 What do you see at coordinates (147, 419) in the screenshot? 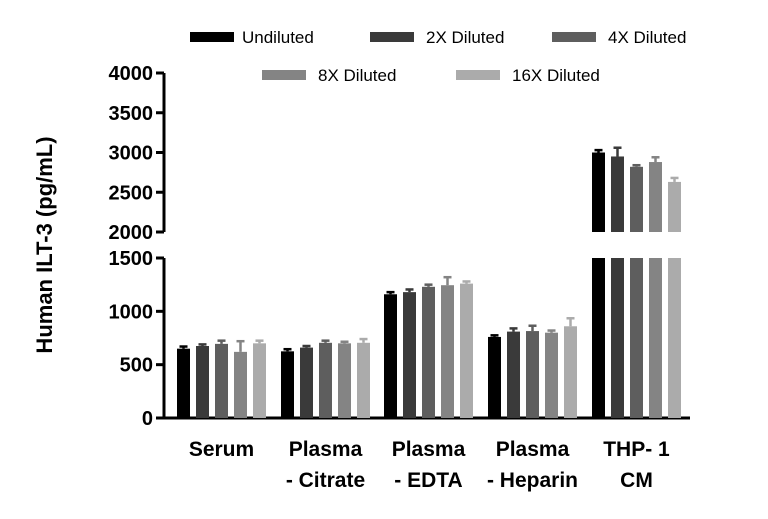
I see `y-tick-label: 0` at bounding box center [147, 419].